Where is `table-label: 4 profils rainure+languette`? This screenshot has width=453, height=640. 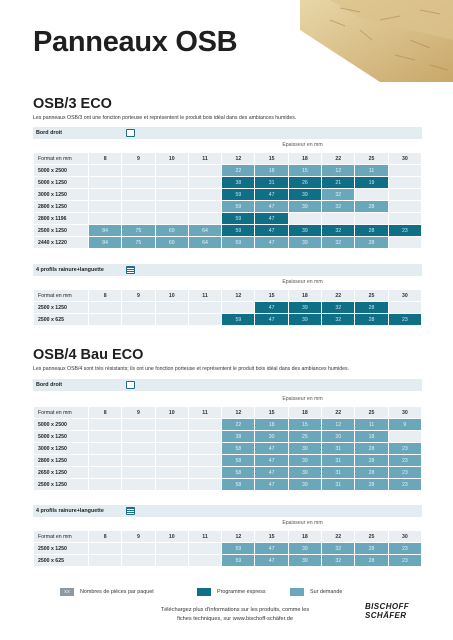 table-label: 4 profils rainure+languette is located at coordinates (70, 511).